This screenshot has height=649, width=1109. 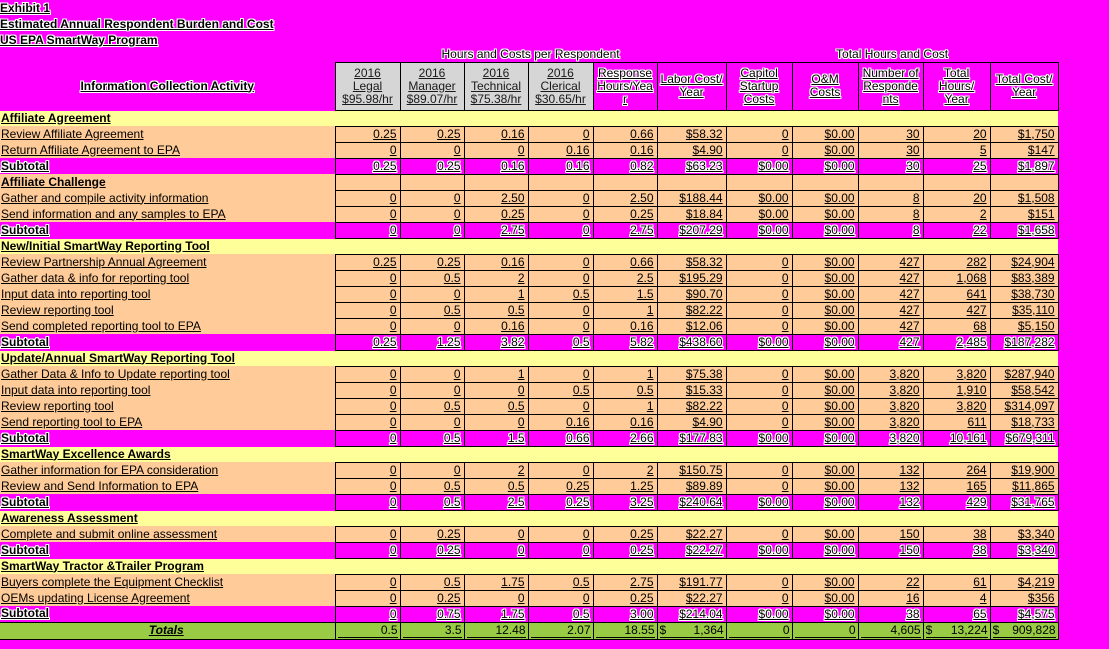 I want to click on totals-cell: 18.55, so click(x=625, y=630).